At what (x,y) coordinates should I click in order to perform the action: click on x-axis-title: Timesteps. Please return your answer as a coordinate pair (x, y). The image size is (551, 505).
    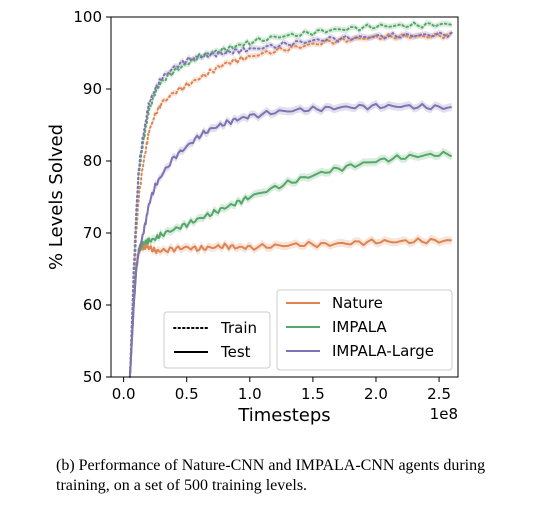
    Looking at the image, I should click on (283, 415).